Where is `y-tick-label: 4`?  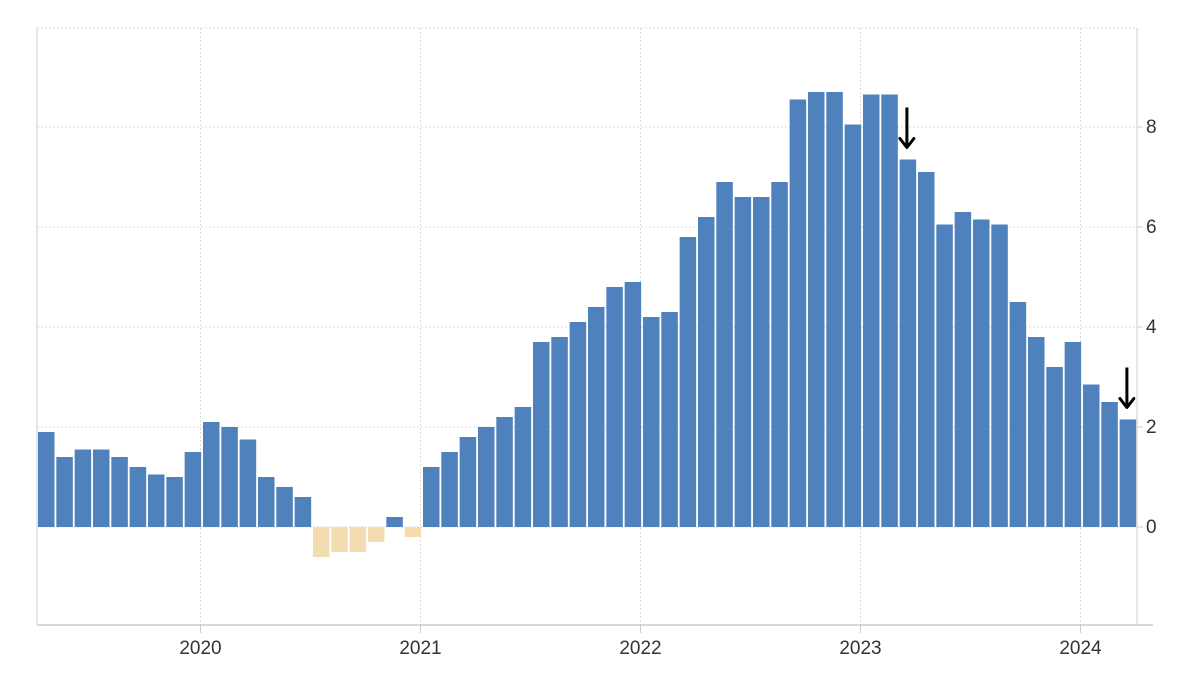 y-tick-label: 4 is located at coordinates (1151, 327).